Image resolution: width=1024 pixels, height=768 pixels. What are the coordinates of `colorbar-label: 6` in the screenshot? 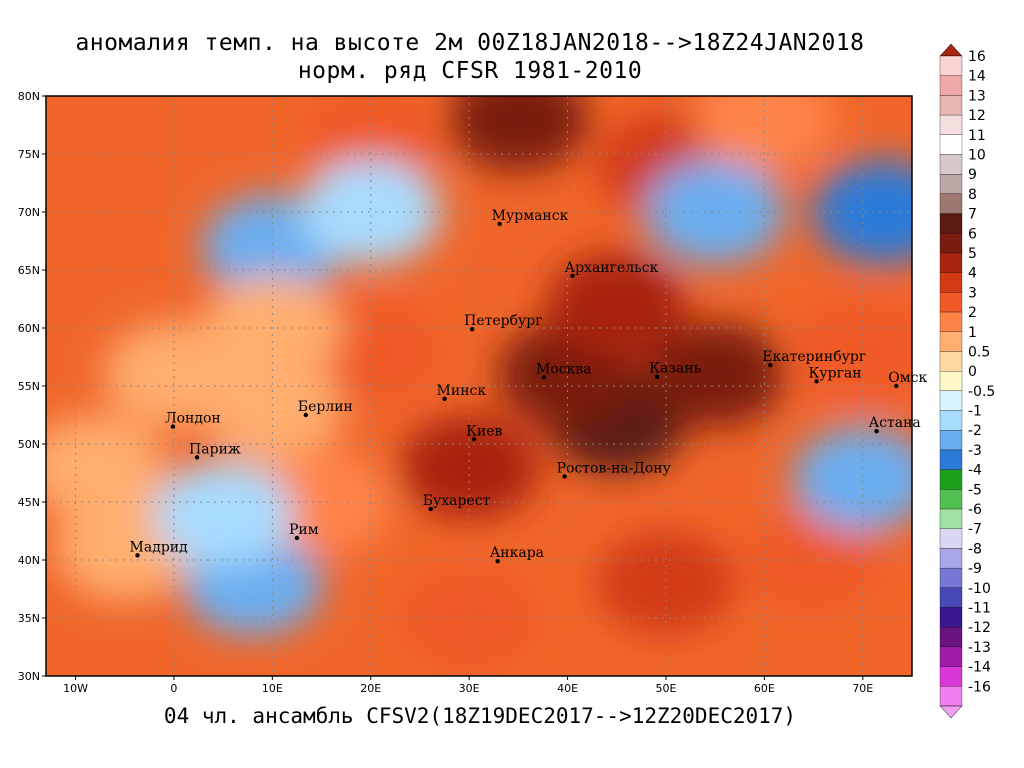 It's located at (972, 234).